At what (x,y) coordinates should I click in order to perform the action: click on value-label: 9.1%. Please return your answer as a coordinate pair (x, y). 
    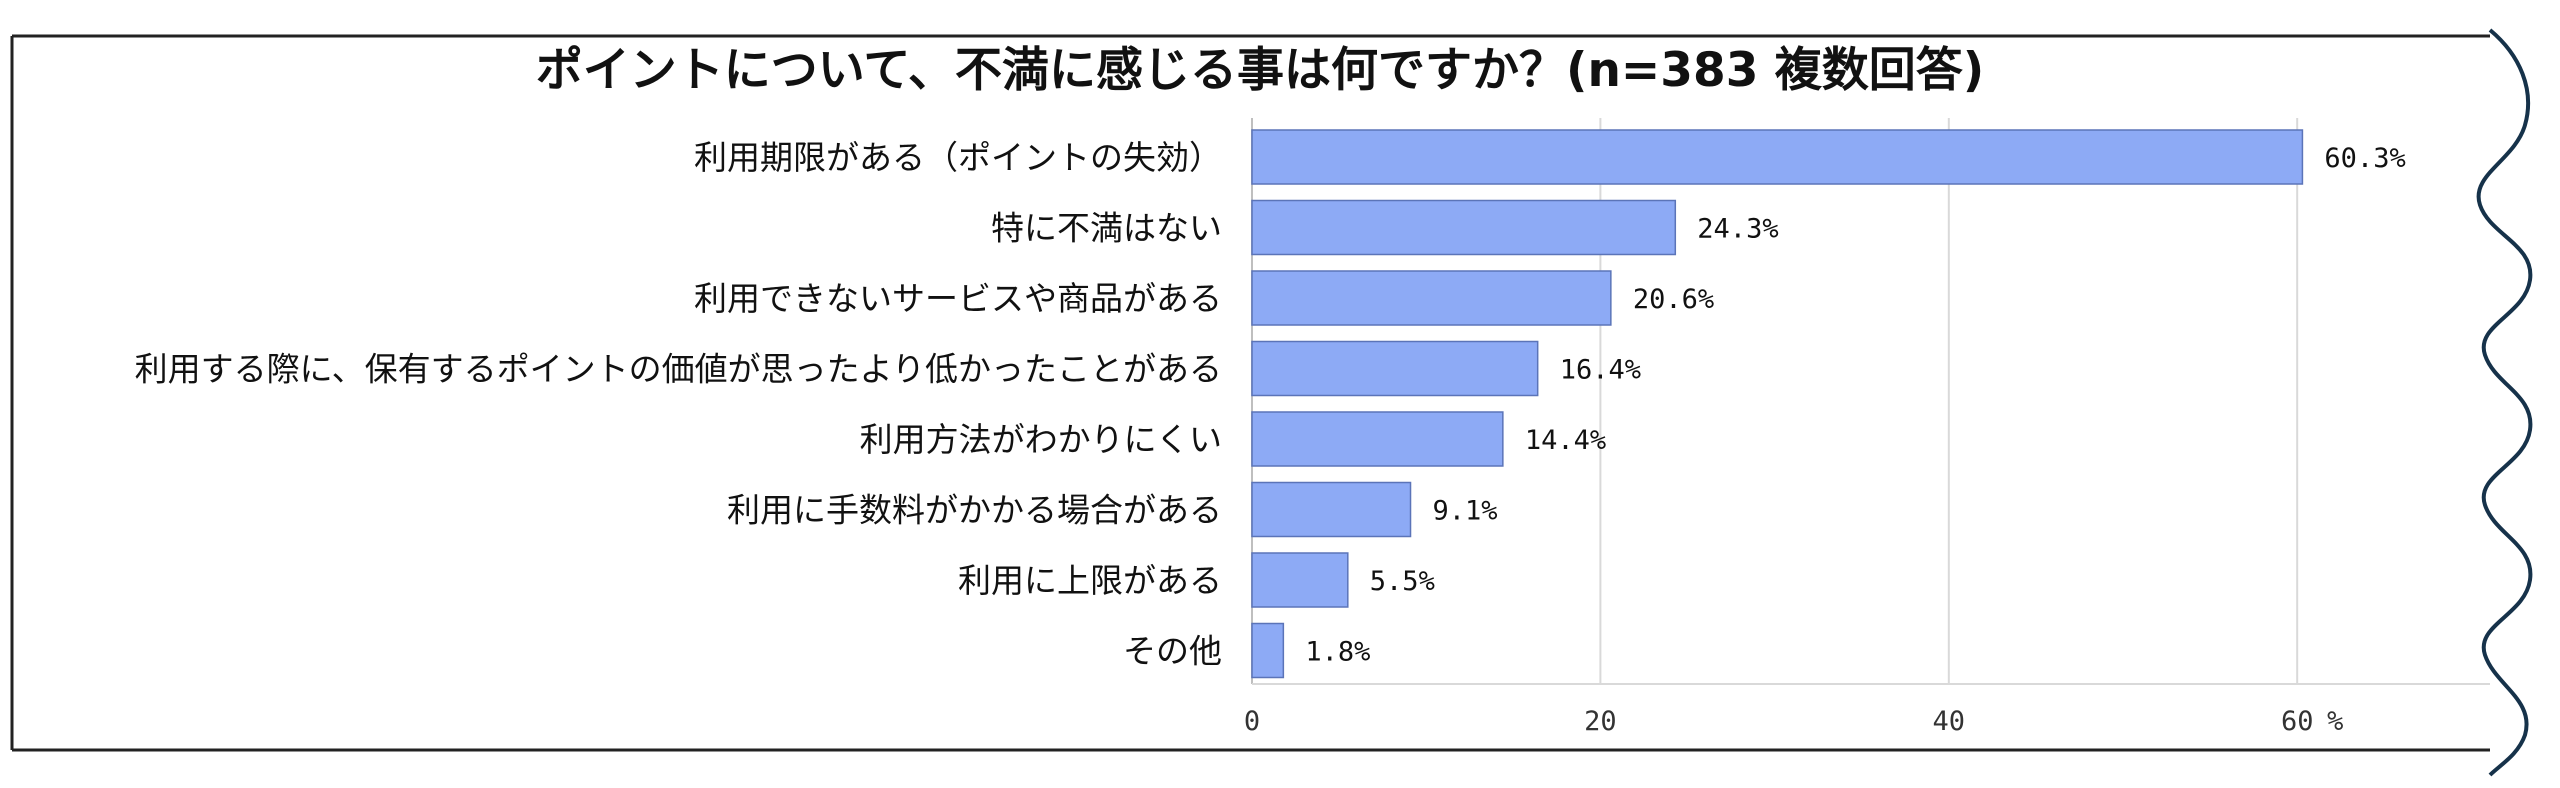
    Looking at the image, I should click on (1465, 511).